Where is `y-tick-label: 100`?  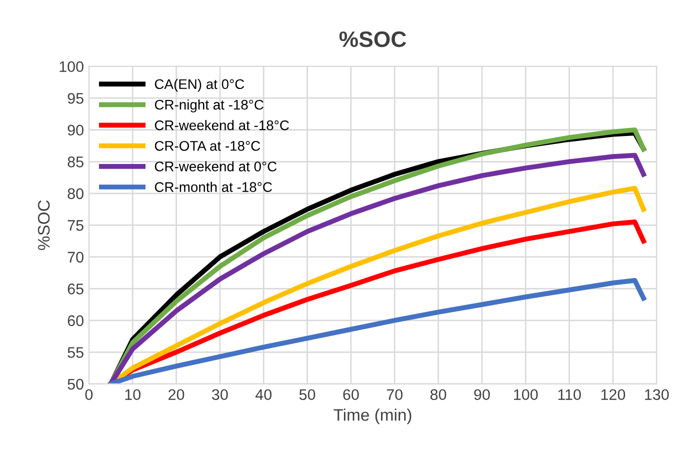
y-tick-label: 100 is located at coordinates (72, 66).